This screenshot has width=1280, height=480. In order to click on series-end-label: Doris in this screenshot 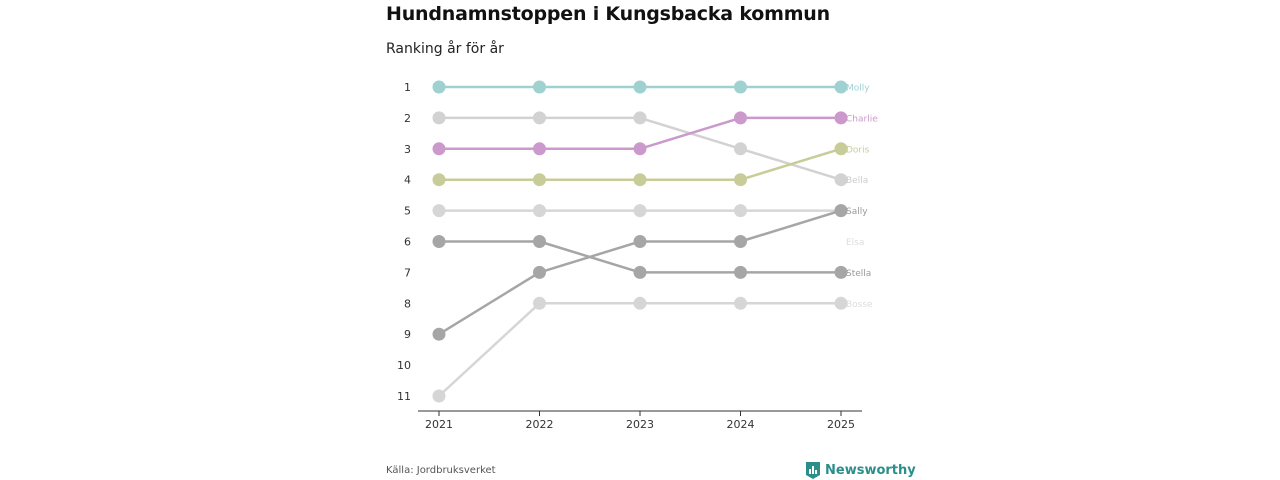, I will do `click(858, 150)`.